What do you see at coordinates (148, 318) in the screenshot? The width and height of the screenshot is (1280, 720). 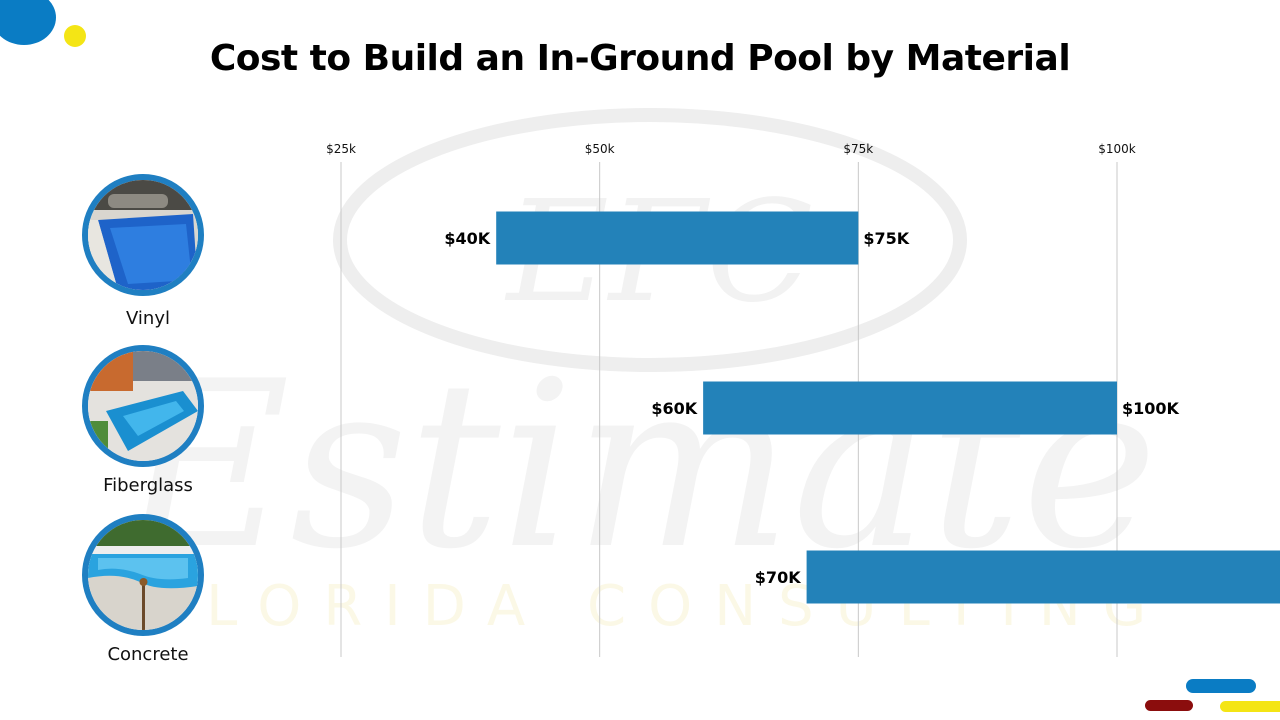 I see `category-label-vinyl: Vinyl` at bounding box center [148, 318].